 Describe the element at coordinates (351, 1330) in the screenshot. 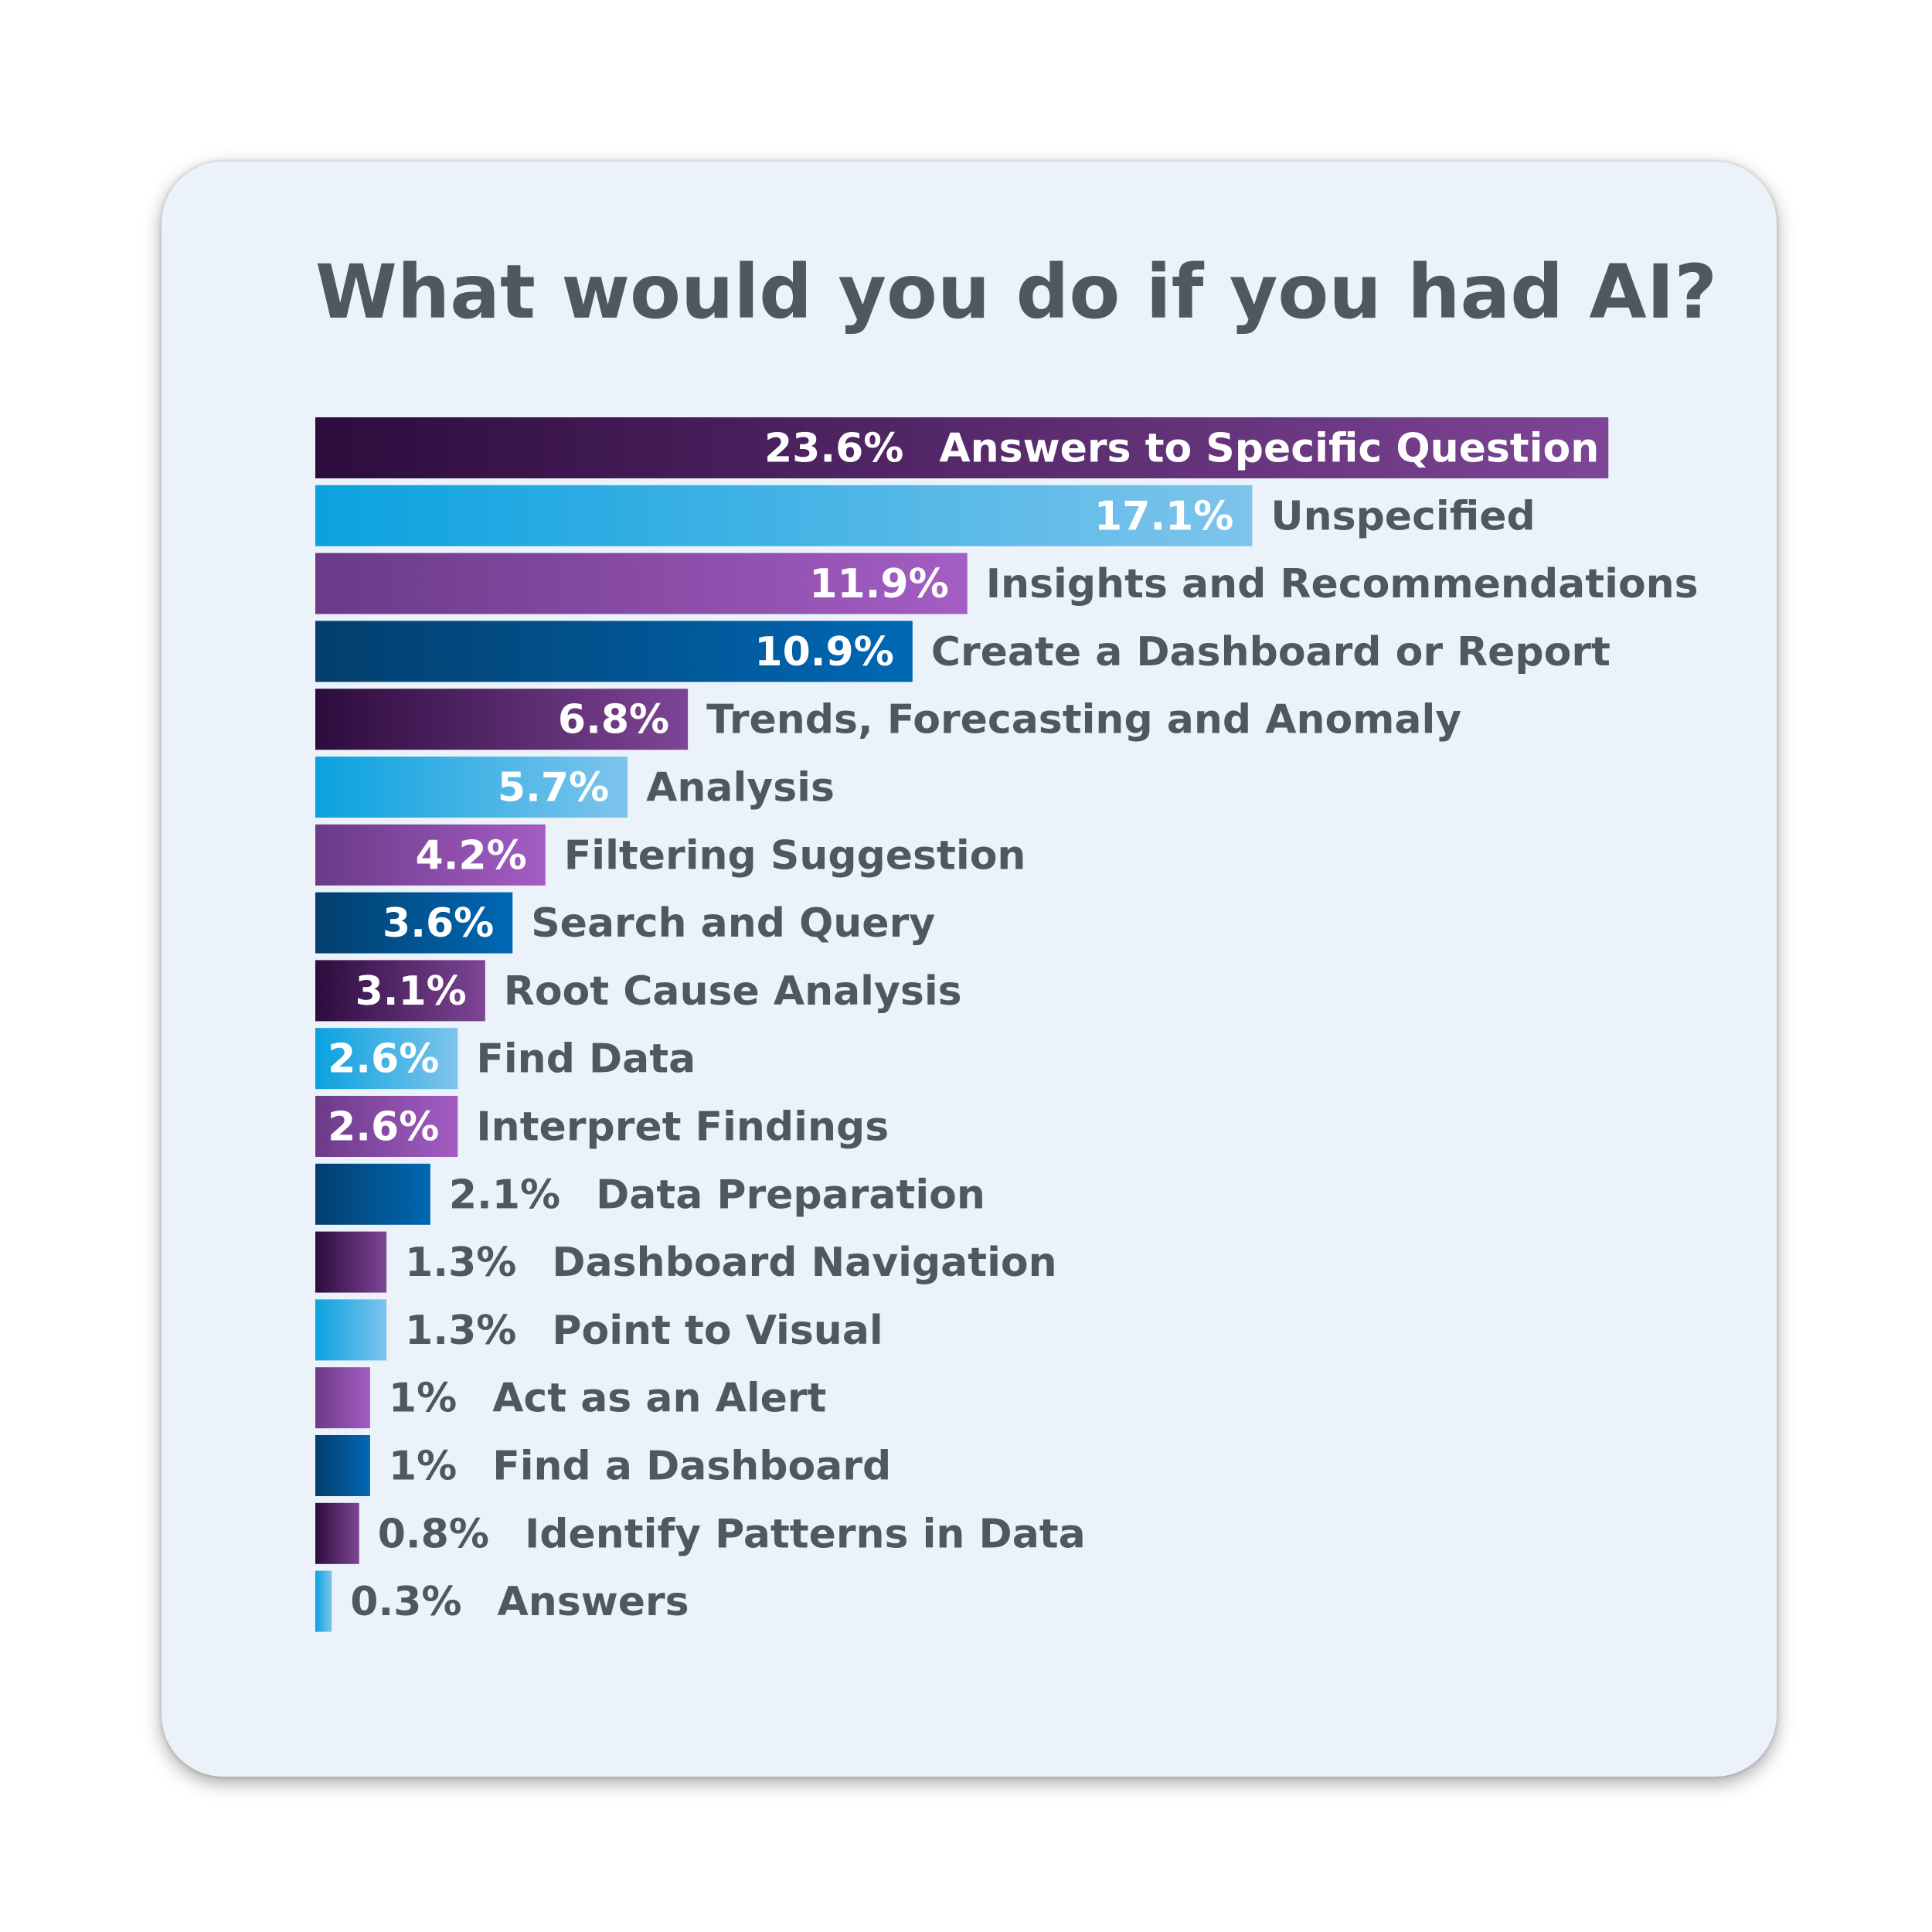

I see `bar-point-to-visual` at that location.